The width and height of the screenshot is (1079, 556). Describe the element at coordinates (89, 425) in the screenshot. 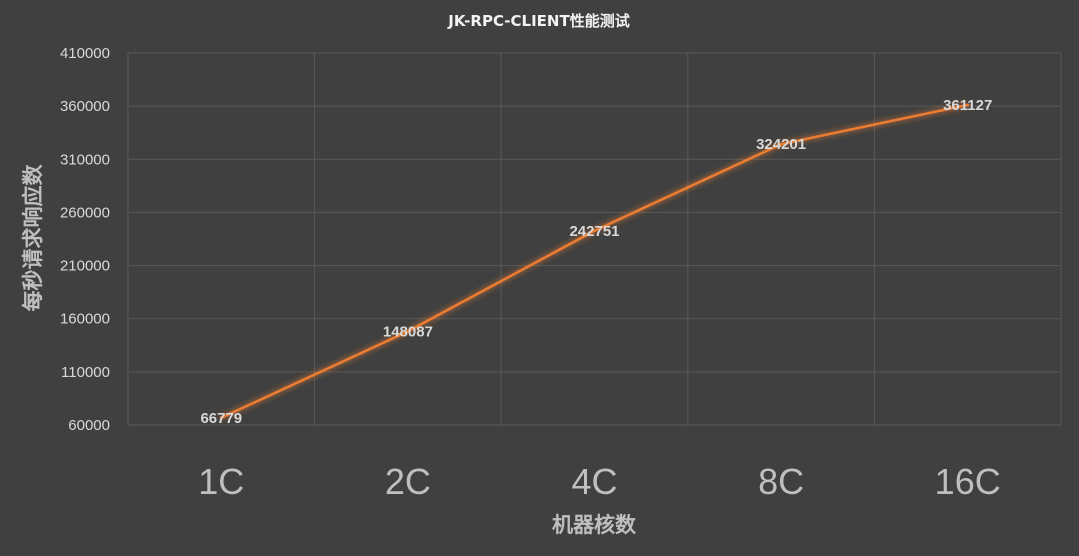

I see `y-tick-label: 60000` at that location.